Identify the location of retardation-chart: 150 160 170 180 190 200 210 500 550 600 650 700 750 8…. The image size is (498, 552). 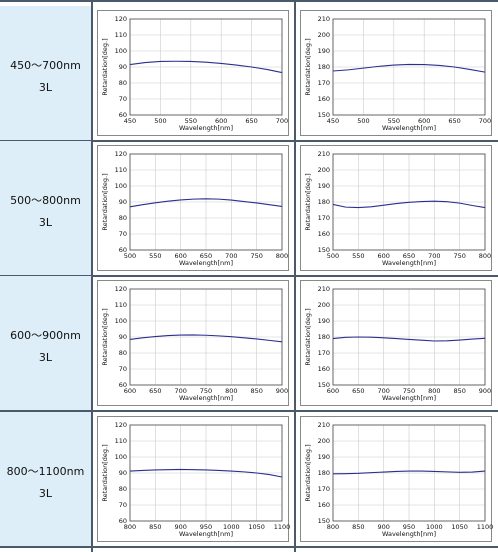
(396, 208).